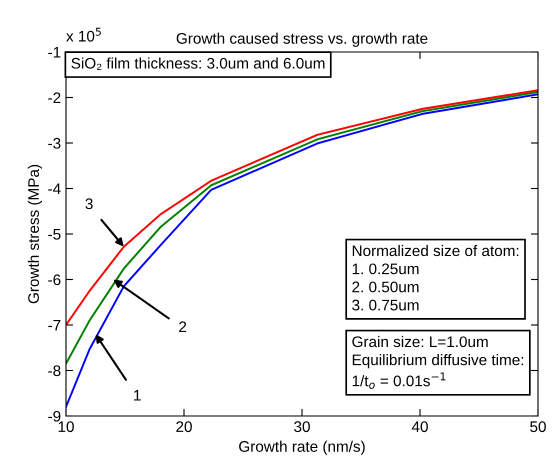 The width and height of the screenshot is (554, 472). What do you see at coordinates (54, 280) in the screenshot?
I see `y-tick-label: -6` at bounding box center [54, 280].